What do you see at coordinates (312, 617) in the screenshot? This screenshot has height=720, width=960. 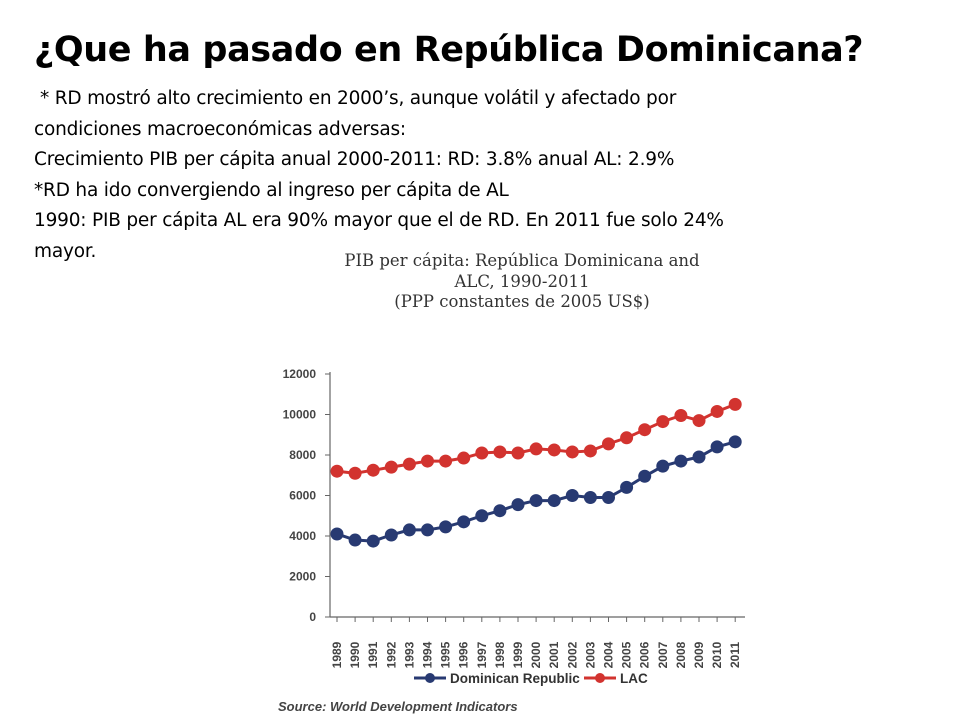 I see `y-tick-label: 0` at bounding box center [312, 617].